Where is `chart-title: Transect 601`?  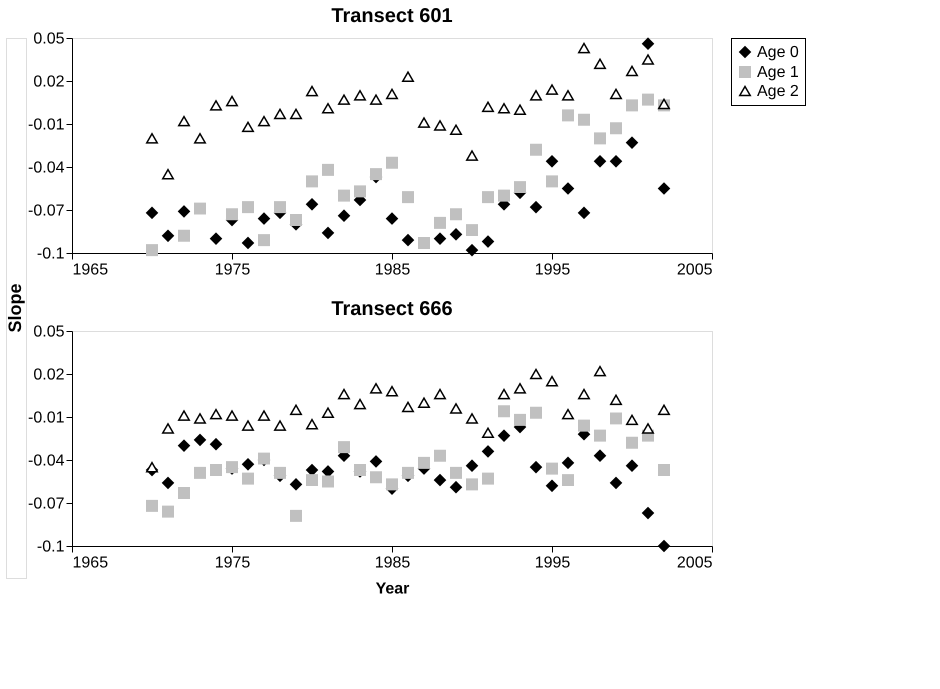
chart-title: Transect 601 is located at coordinates (392, 16).